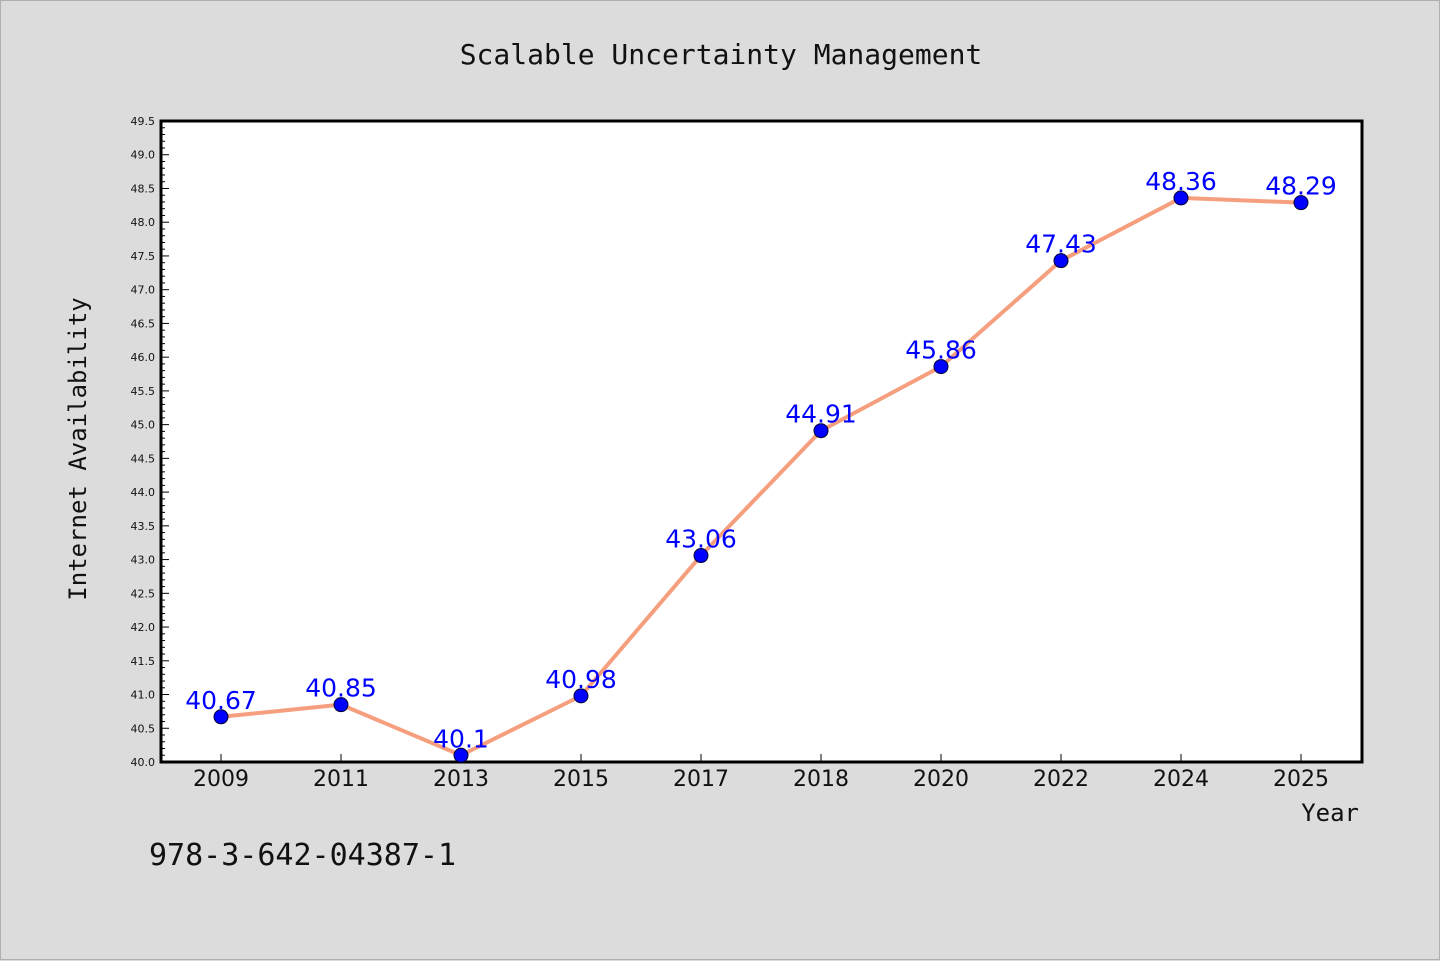  Describe the element at coordinates (143, 627) in the screenshot. I see `y-tick-label: 42.0` at that location.